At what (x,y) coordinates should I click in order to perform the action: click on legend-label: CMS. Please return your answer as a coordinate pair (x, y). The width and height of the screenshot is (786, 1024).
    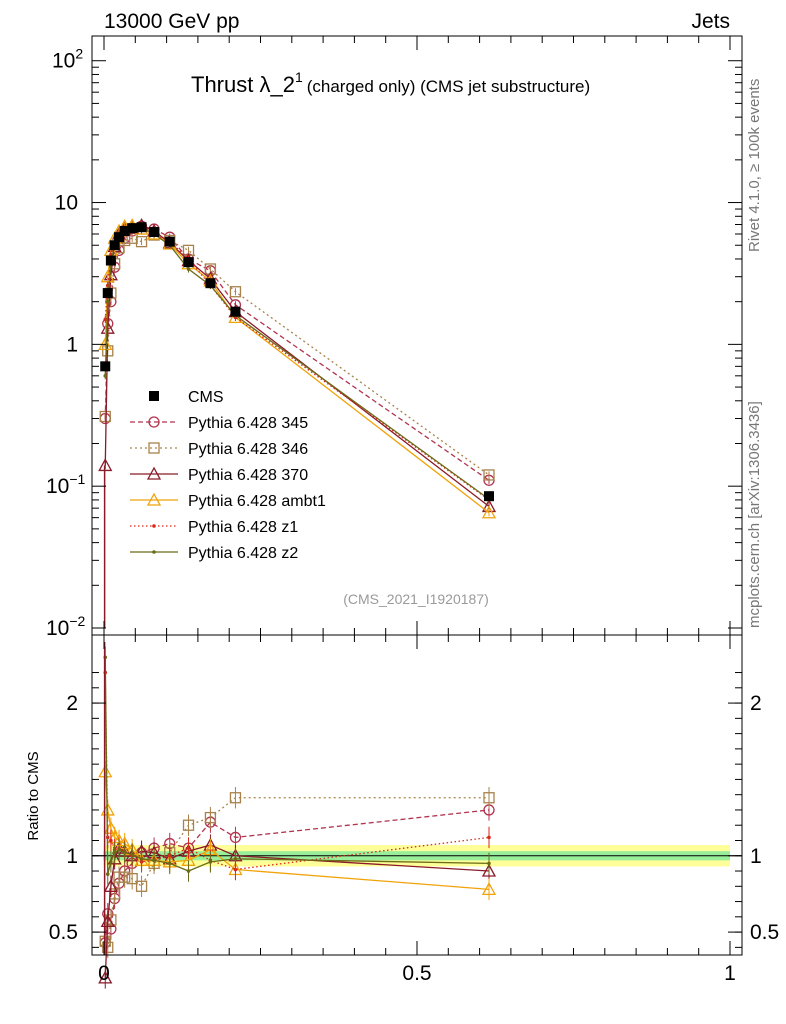
    Looking at the image, I should click on (206, 397).